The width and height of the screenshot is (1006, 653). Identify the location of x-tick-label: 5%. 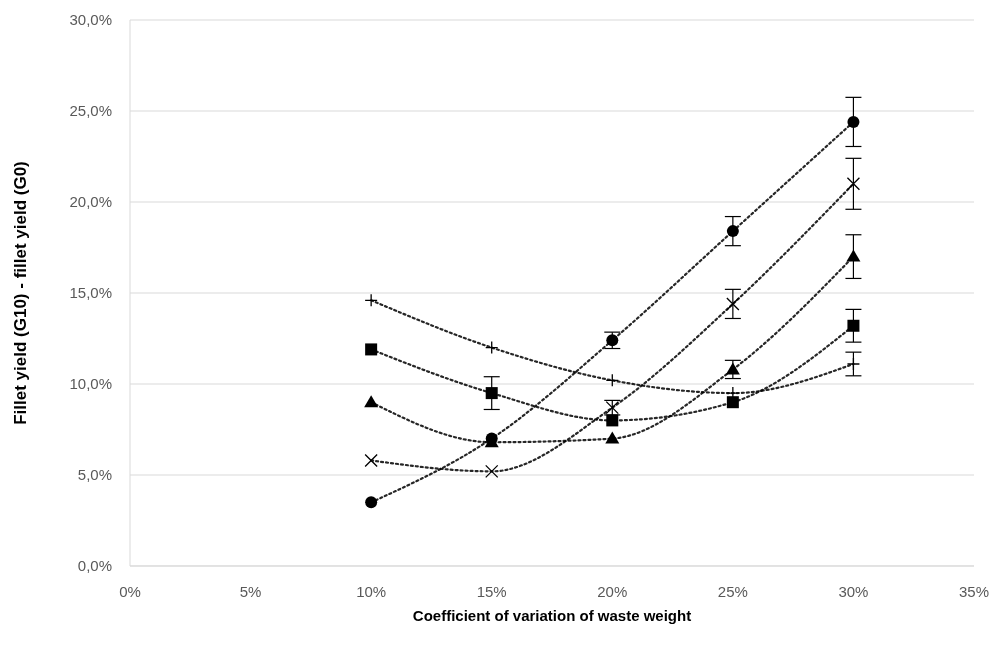
(250, 591).